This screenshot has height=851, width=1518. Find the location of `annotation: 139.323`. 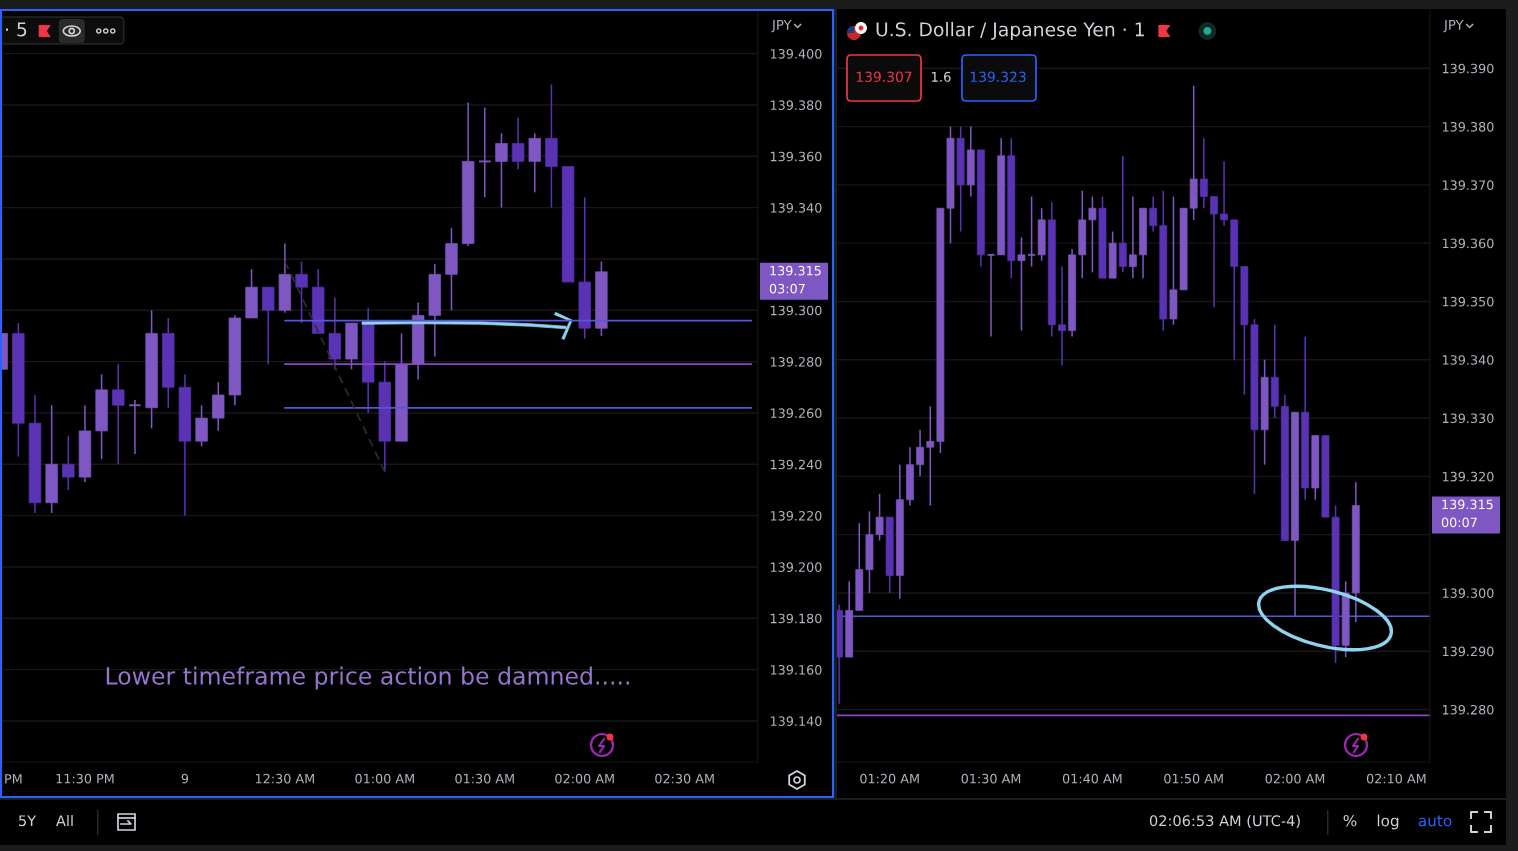

annotation: 139.323 is located at coordinates (998, 77).